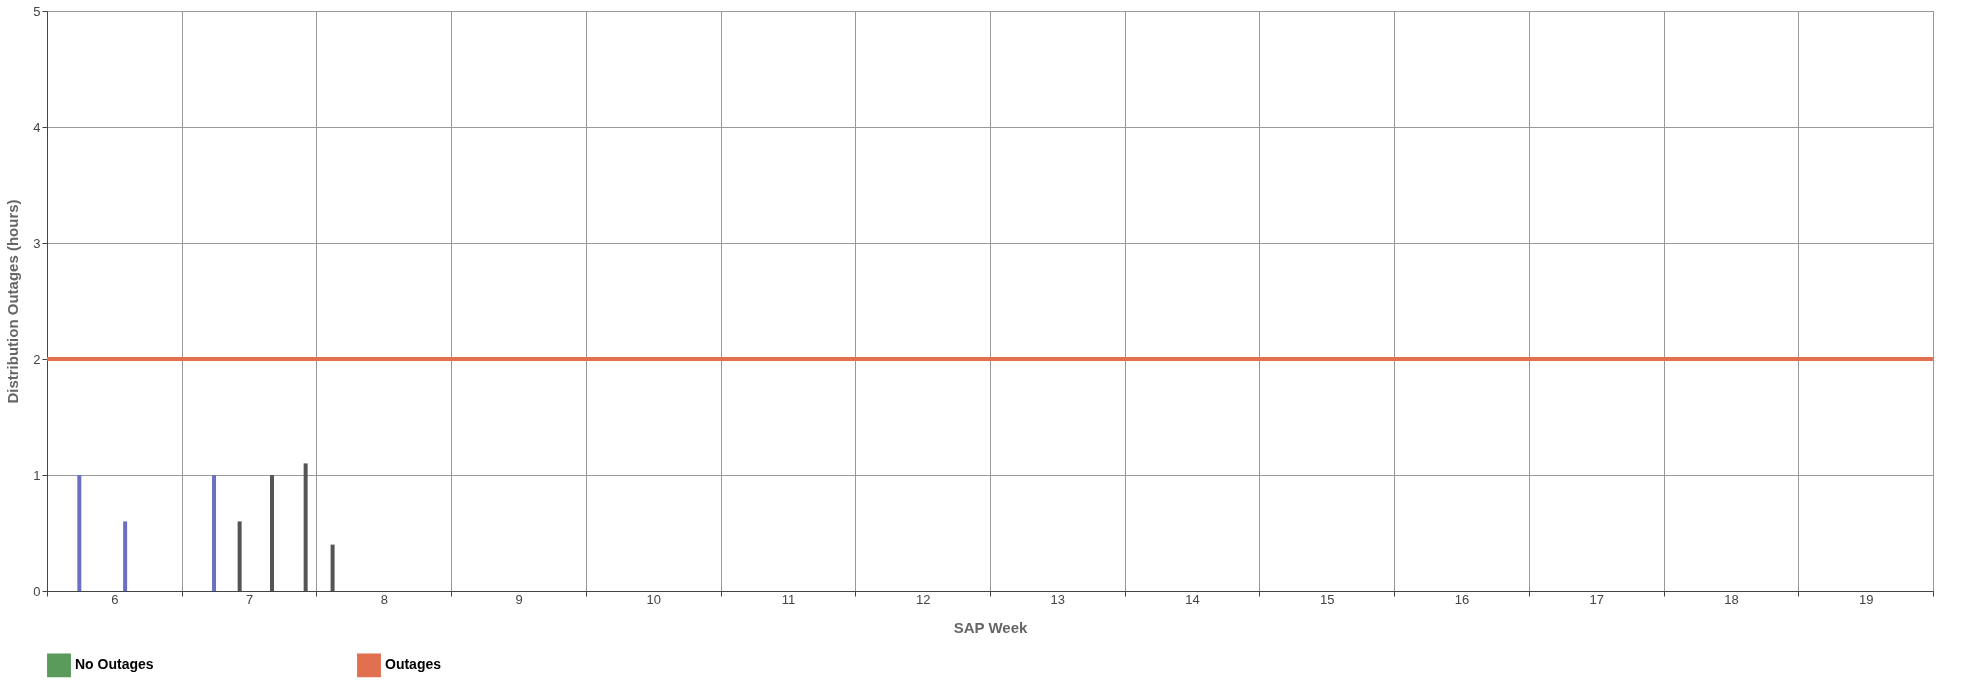 The height and width of the screenshot is (699, 1966). What do you see at coordinates (37, 127) in the screenshot?
I see `y-tick-label: 4` at bounding box center [37, 127].